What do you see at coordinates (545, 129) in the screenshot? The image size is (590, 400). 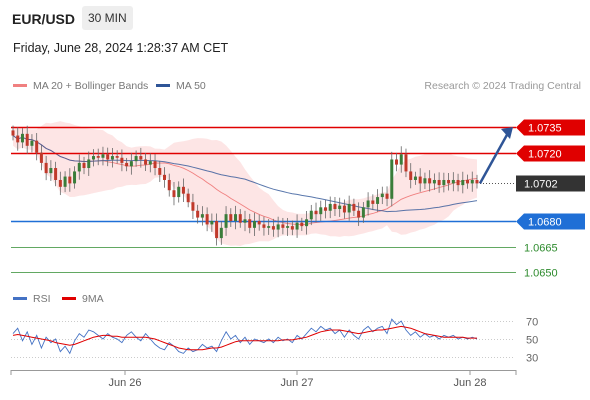 I see `level-label: 1.0735` at bounding box center [545, 129].